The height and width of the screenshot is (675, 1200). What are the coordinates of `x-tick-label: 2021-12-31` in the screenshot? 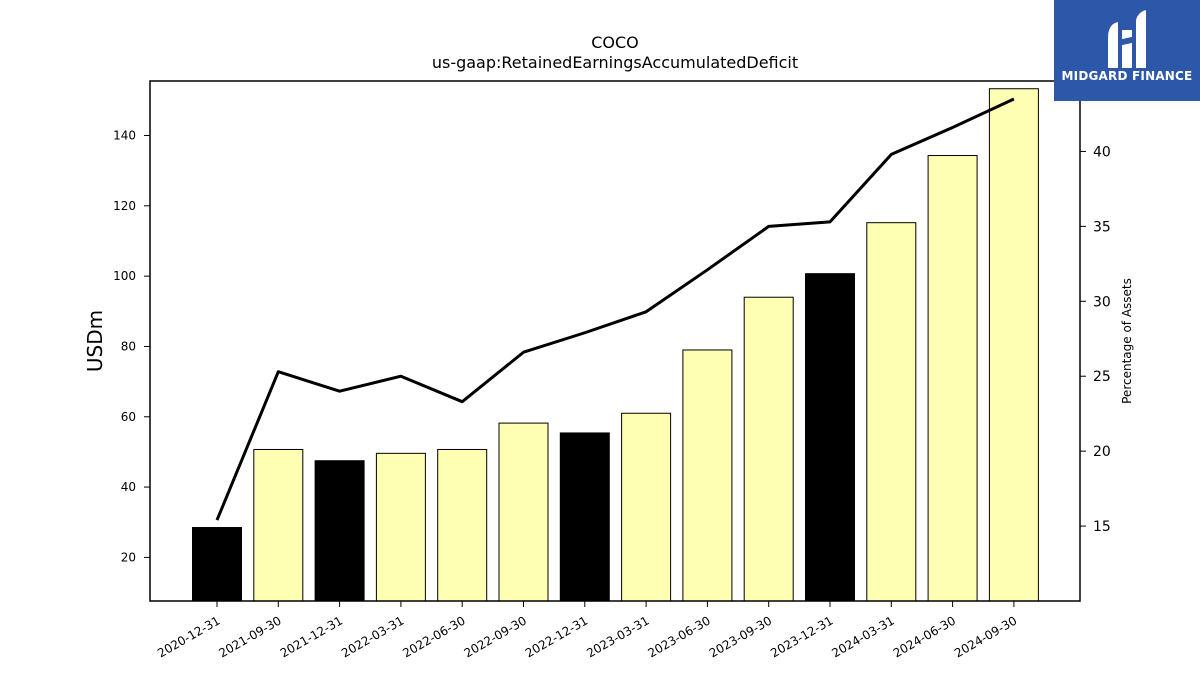 It's located at (311, 636).